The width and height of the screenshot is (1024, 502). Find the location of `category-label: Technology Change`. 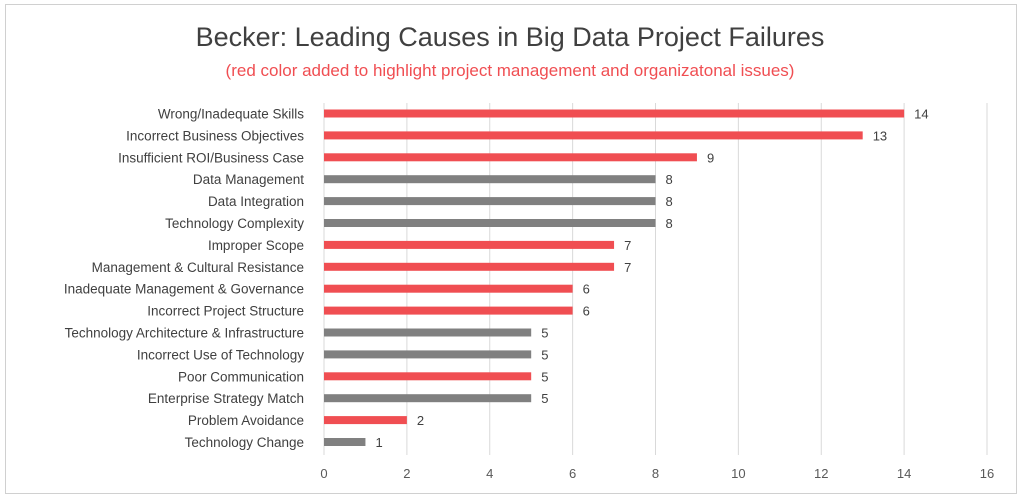

category-label: Technology Change is located at coordinates (244, 442).